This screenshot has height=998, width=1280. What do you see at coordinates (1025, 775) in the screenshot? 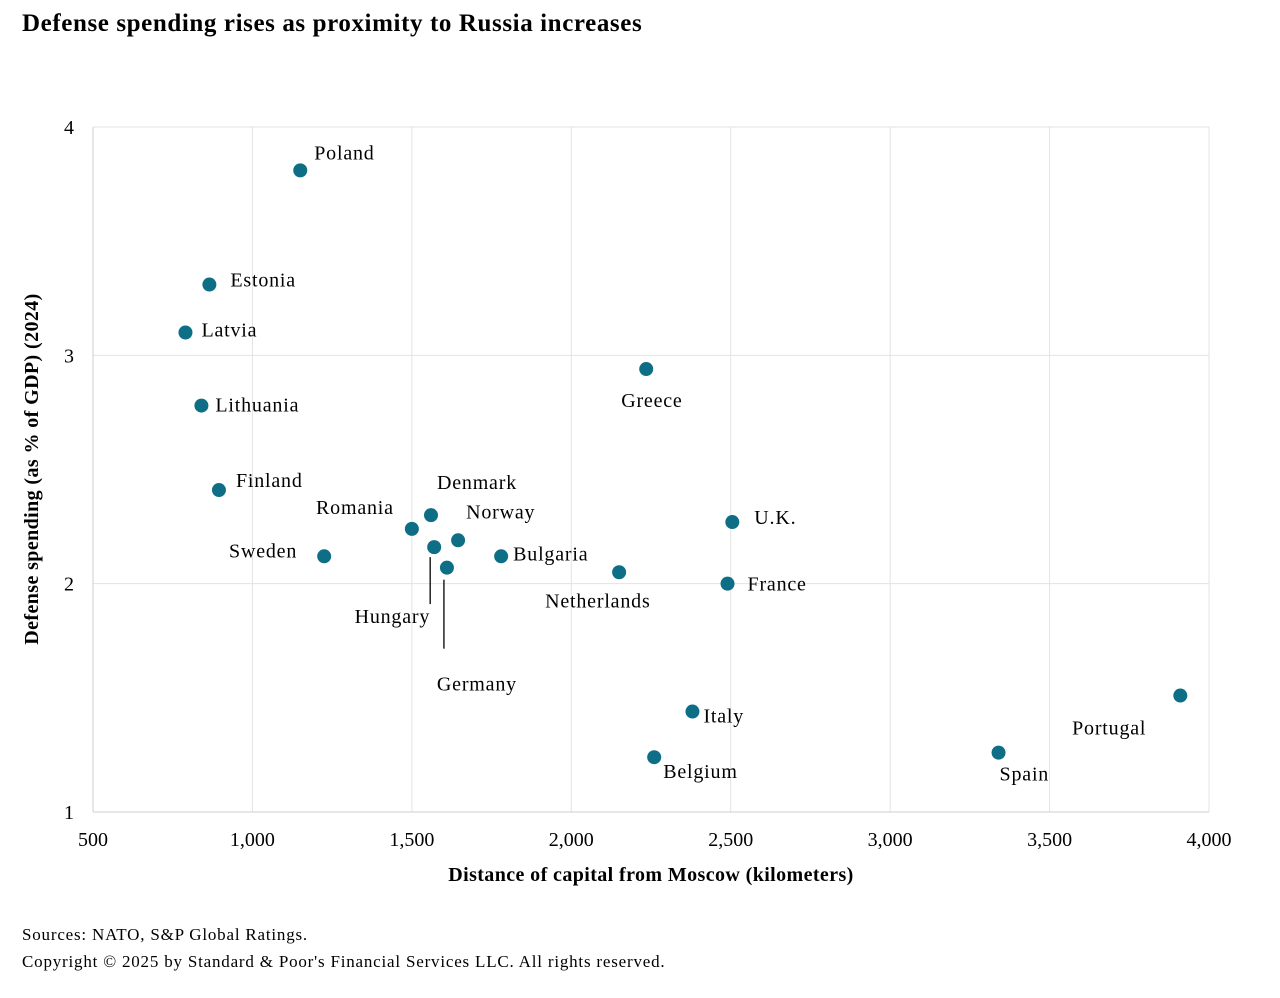
I see `point-label: Spain` at bounding box center [1025, 775].